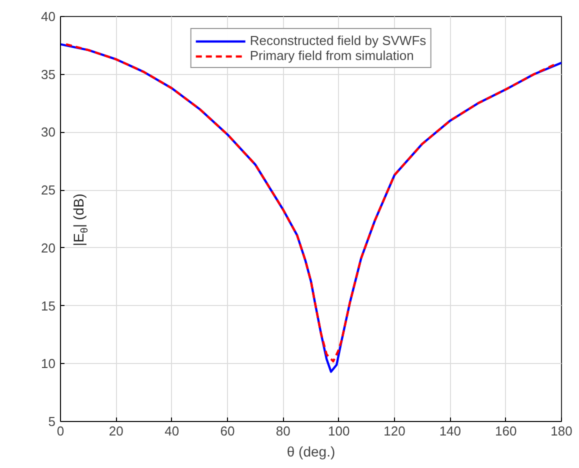  I want to click on x-tick-label: 140, so click(450, 431).